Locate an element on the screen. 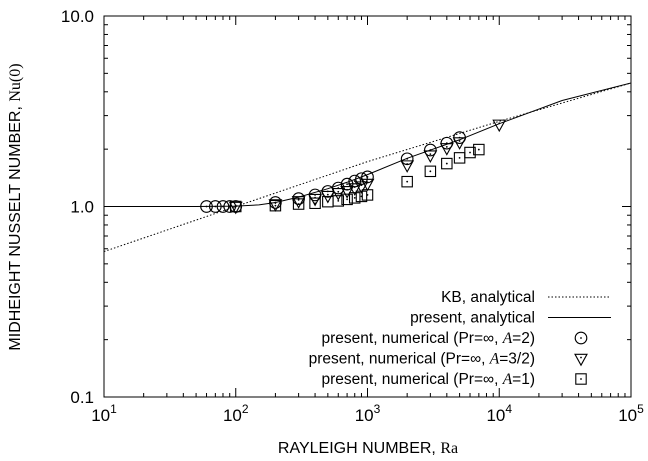 The height and width of the screenshot is (461, 648). y-axis-title: MIDHEIGHT NUSSELT NUMBER, Nu(0) is located at coordinates (15, 206).